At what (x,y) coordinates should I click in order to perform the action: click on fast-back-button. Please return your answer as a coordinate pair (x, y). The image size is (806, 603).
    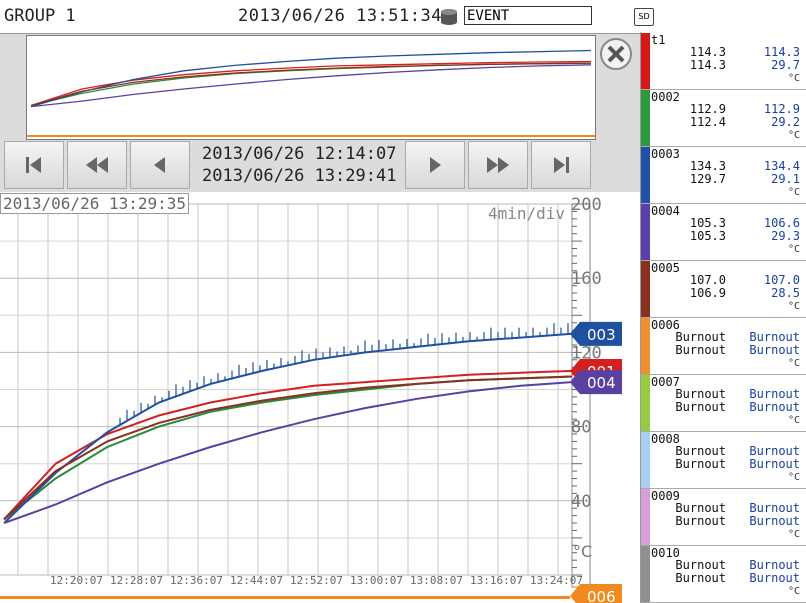
    Looking at the image, I should click on (97, 165).